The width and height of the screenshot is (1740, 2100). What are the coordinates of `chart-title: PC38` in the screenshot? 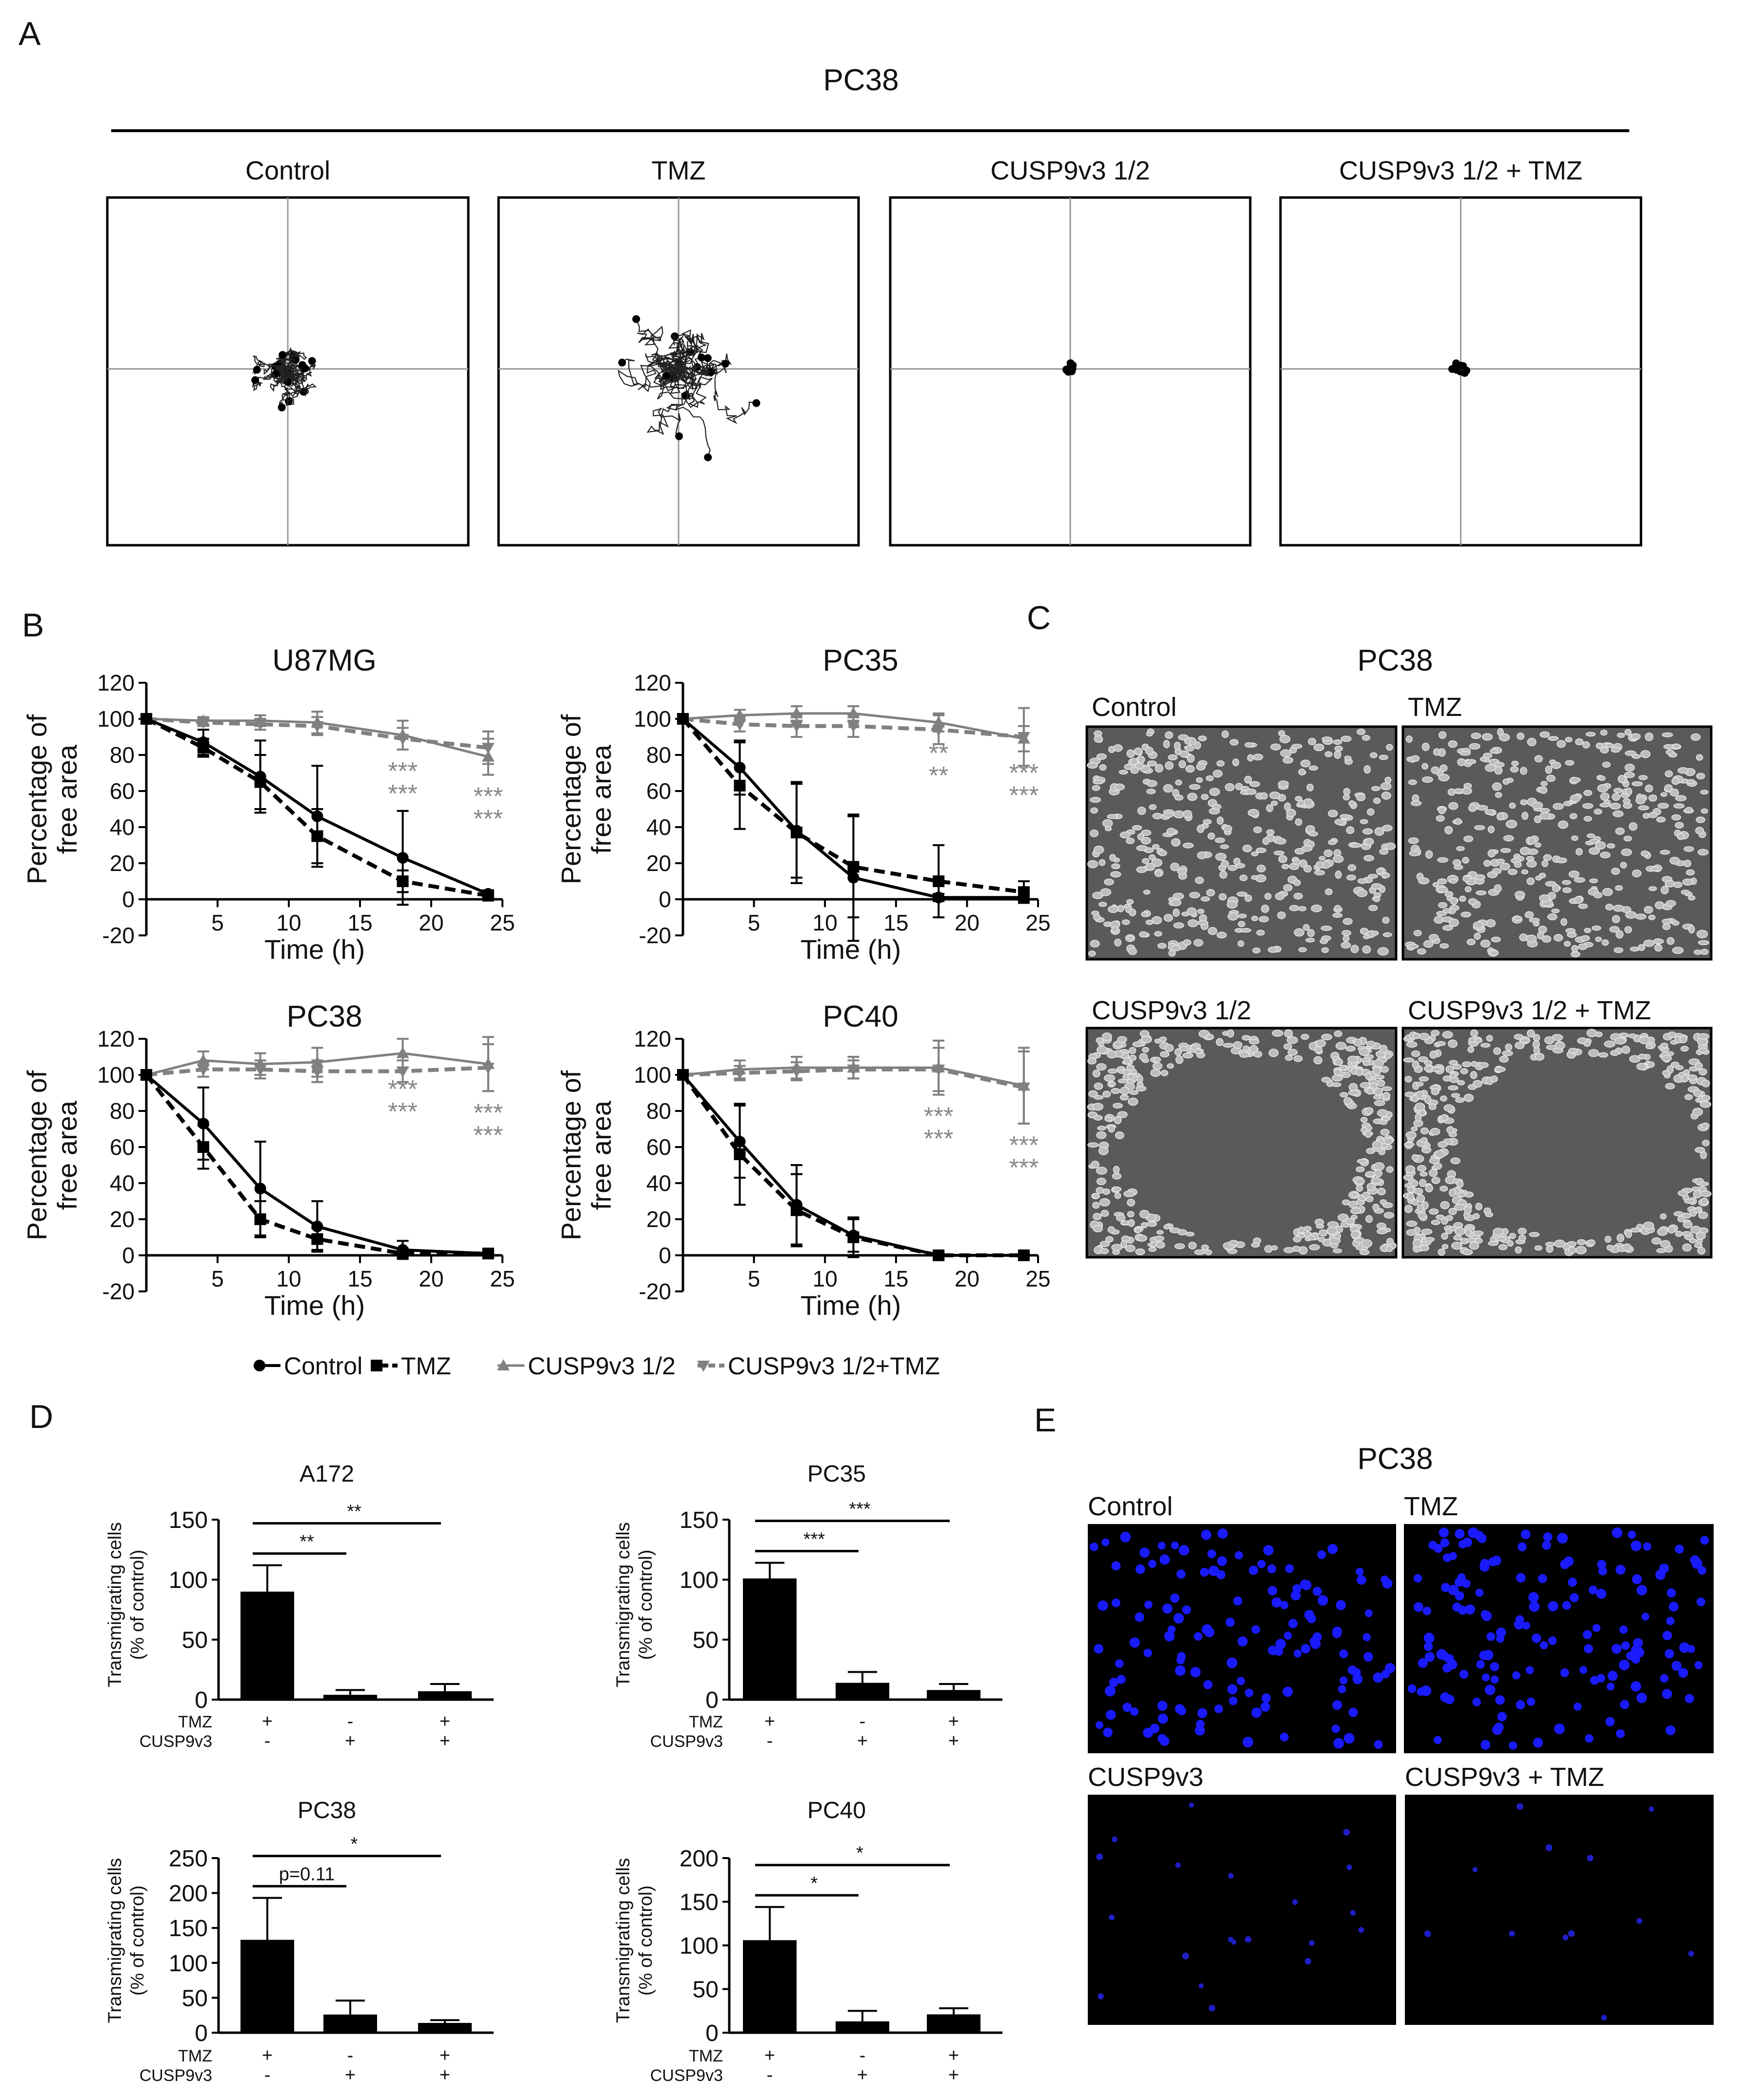 It's located at (324, 1017).